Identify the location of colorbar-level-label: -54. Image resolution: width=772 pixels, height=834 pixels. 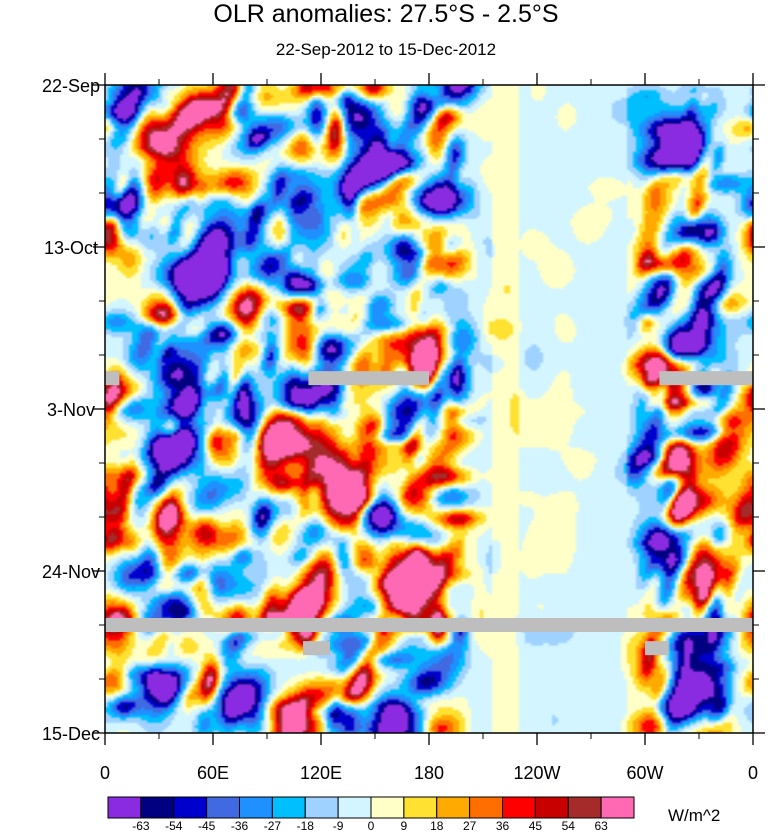
(174, 826).